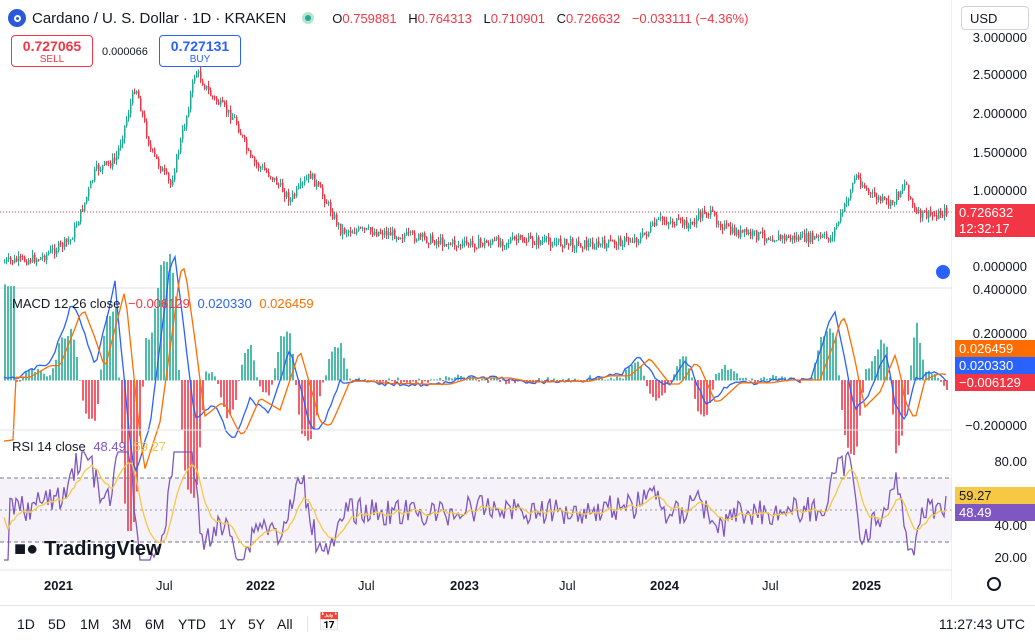 This screenshot has width=1035, height=641. Describe the element at coordinates (995, 348) in the screenshot. I see `macd-signal-tag: 0.026459` at that location.